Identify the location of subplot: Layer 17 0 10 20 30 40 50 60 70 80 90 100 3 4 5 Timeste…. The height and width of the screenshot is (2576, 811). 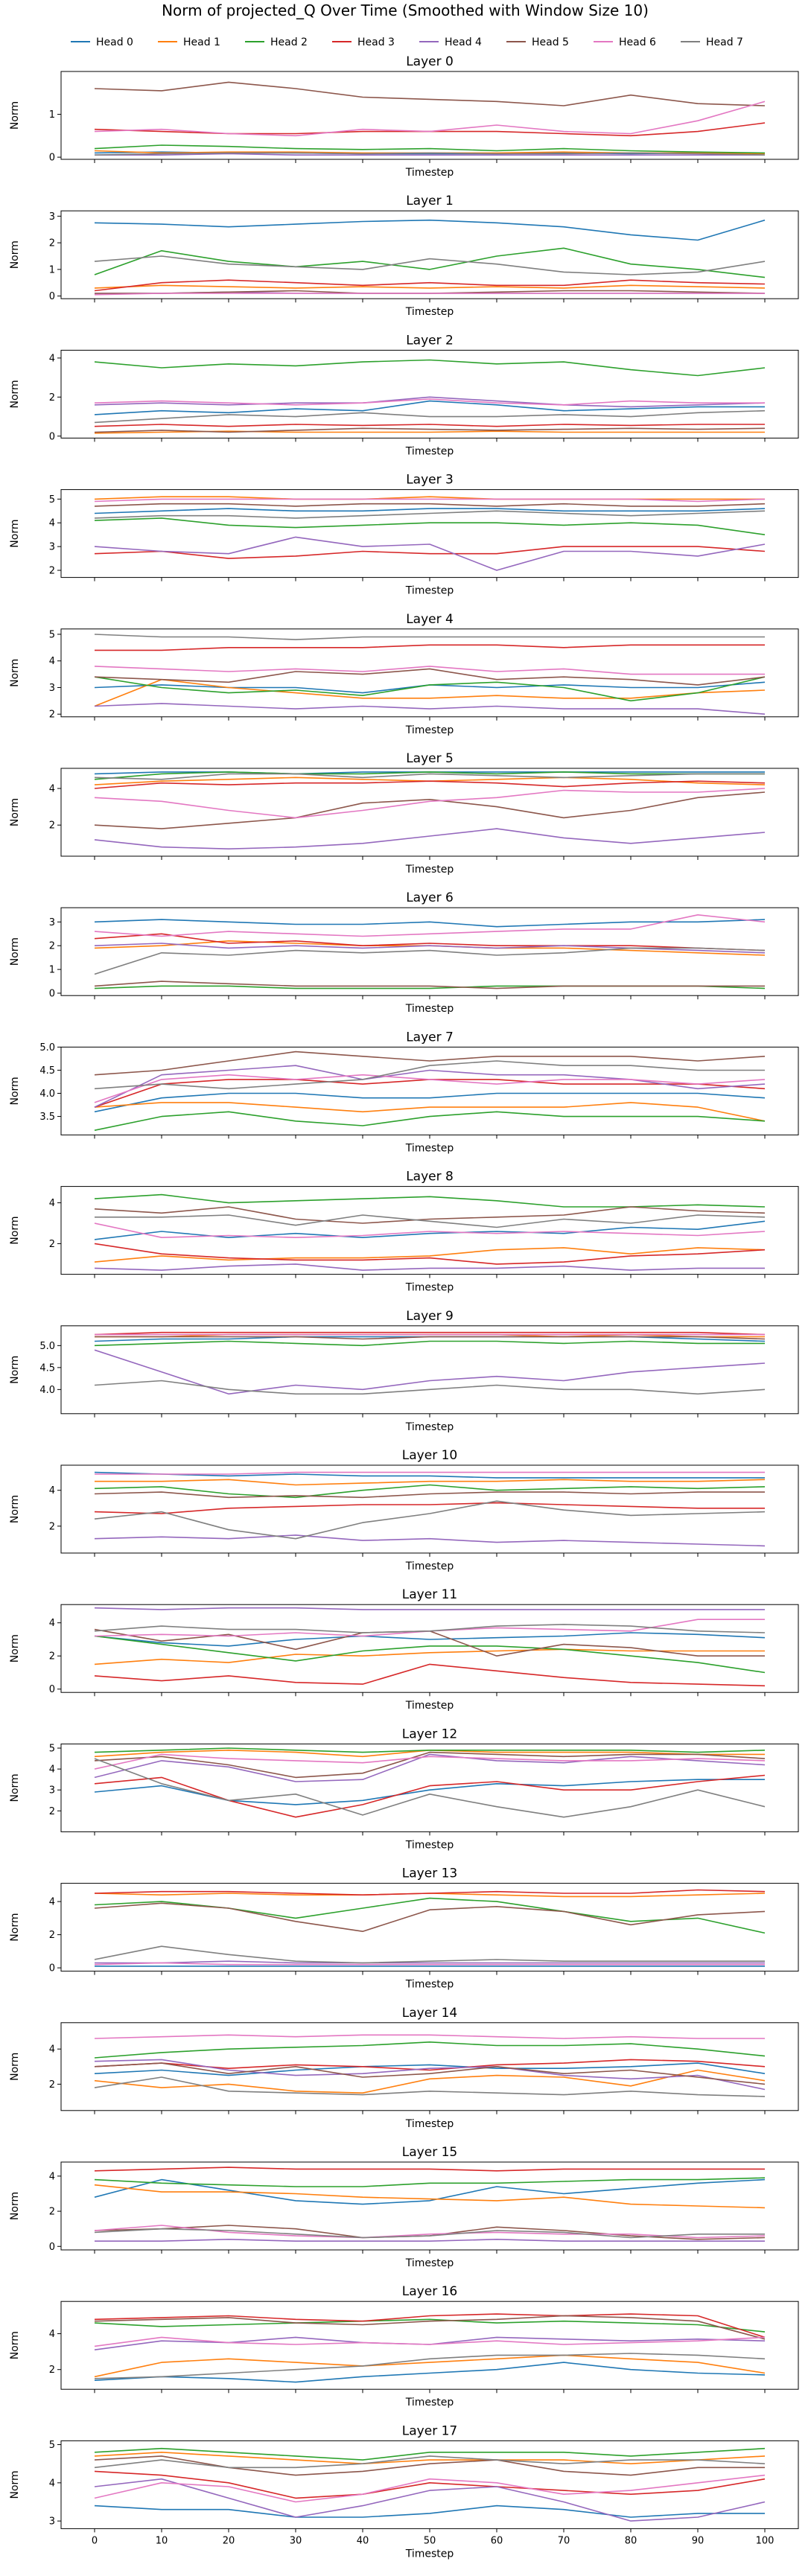
(404, 2491).